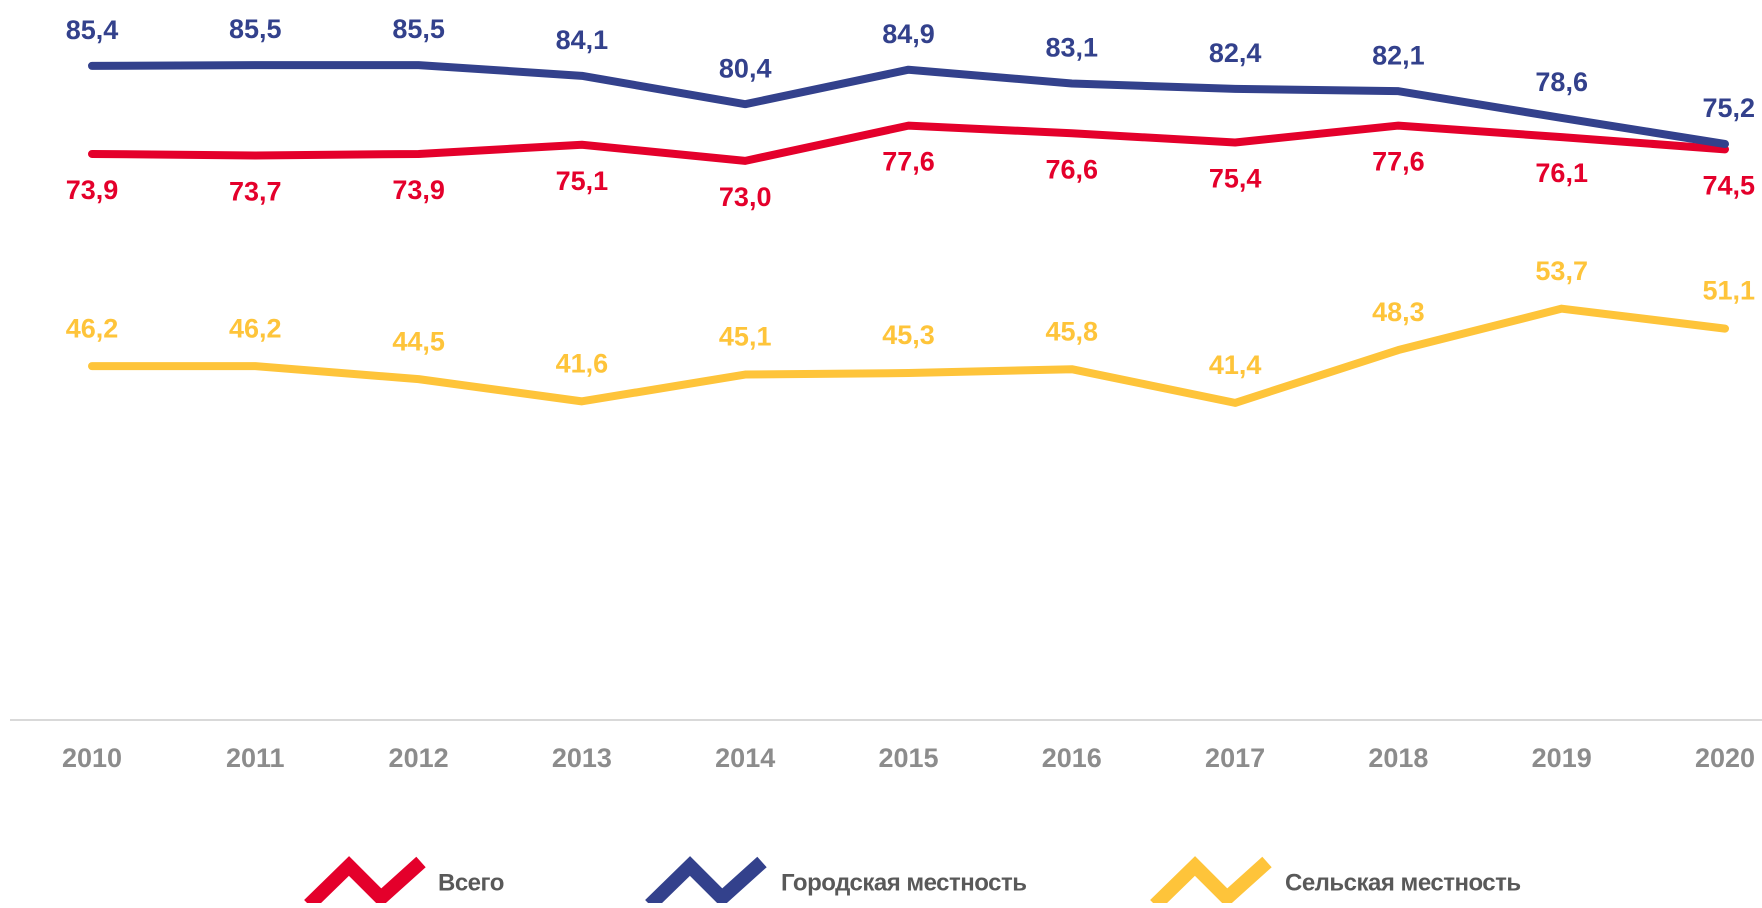 This screenshot has height=908, width=1762. I want to click on legend-label: Всего, so click(471, 882).